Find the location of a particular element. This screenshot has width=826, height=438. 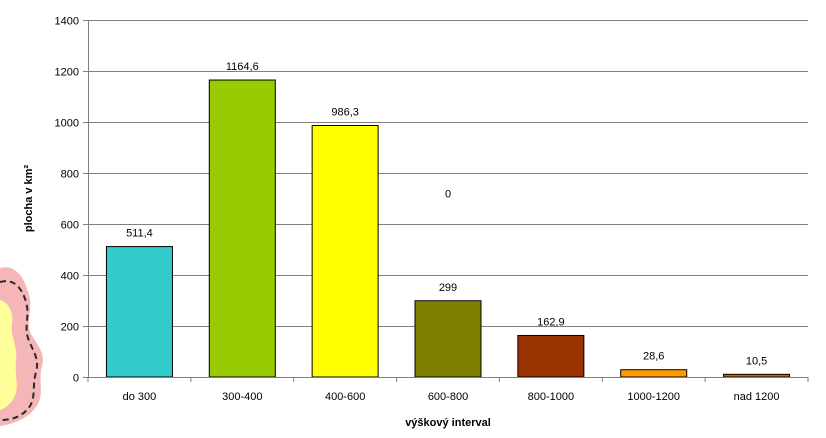

data-label: 1164,6 is located at coordinates (242, 67).